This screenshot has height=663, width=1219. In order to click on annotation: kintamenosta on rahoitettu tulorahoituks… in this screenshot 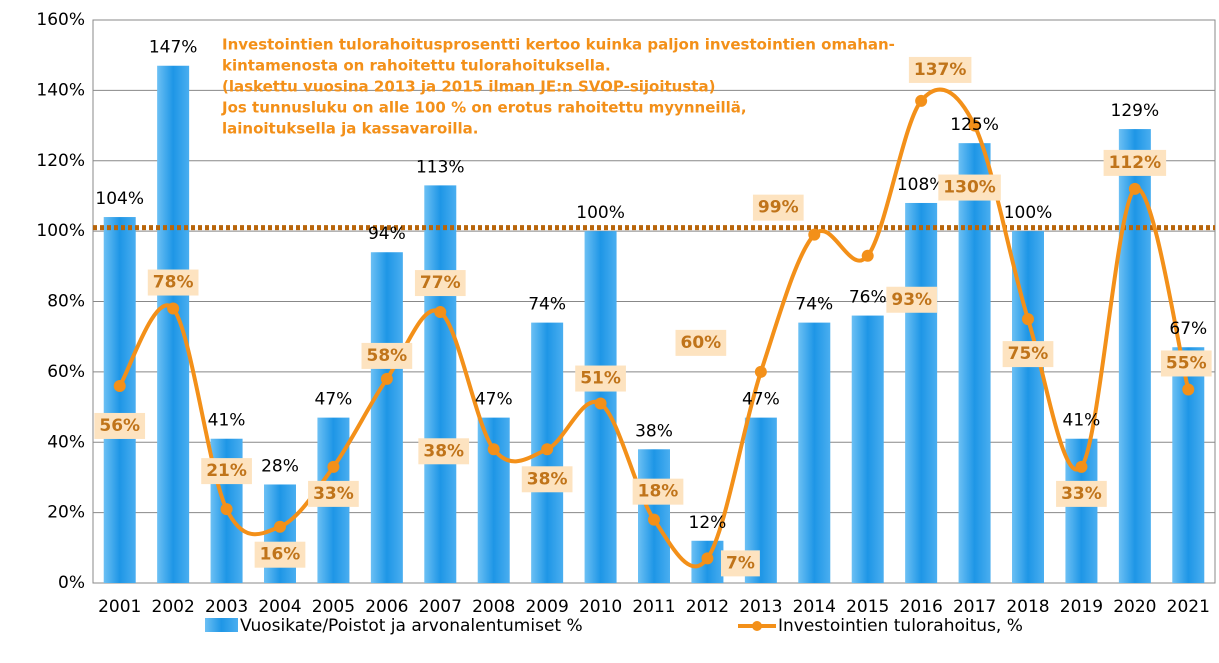, I will do `click(416, 66)`.